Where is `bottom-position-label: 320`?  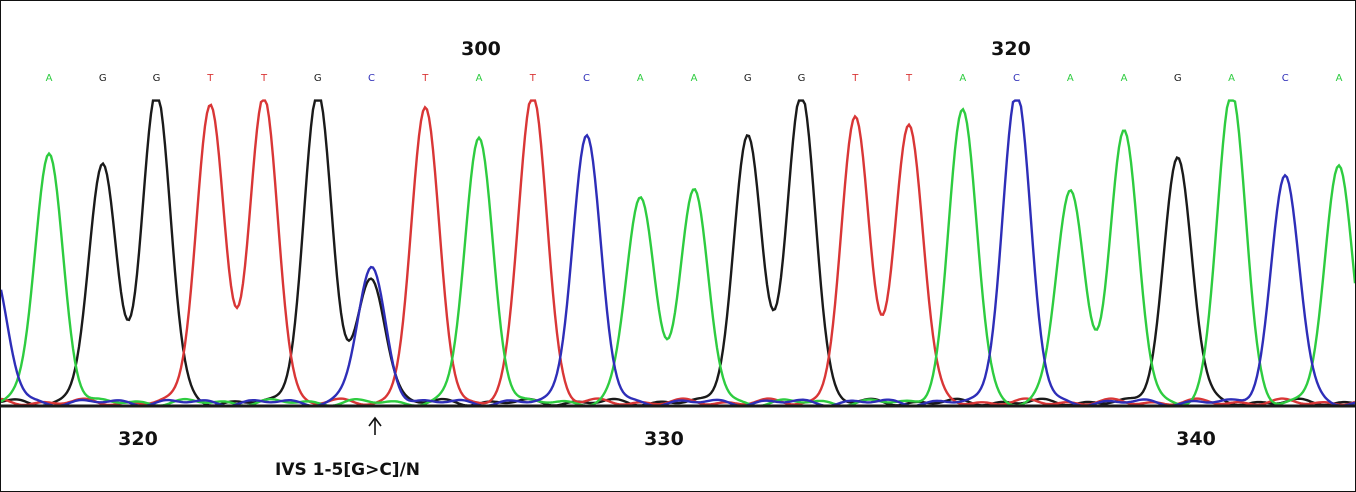 bottom-position-label: 320 is located at coordinates (138, 439).